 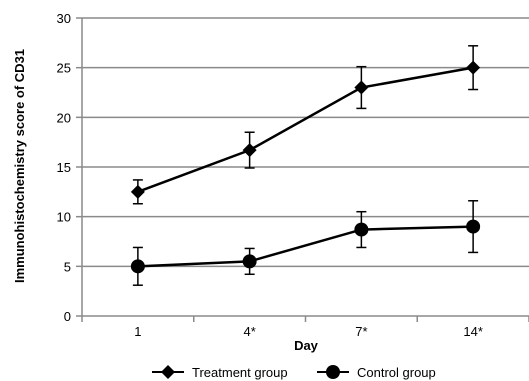 I want to click on legend: Treatment group Control group, so click(x=294, y=372).